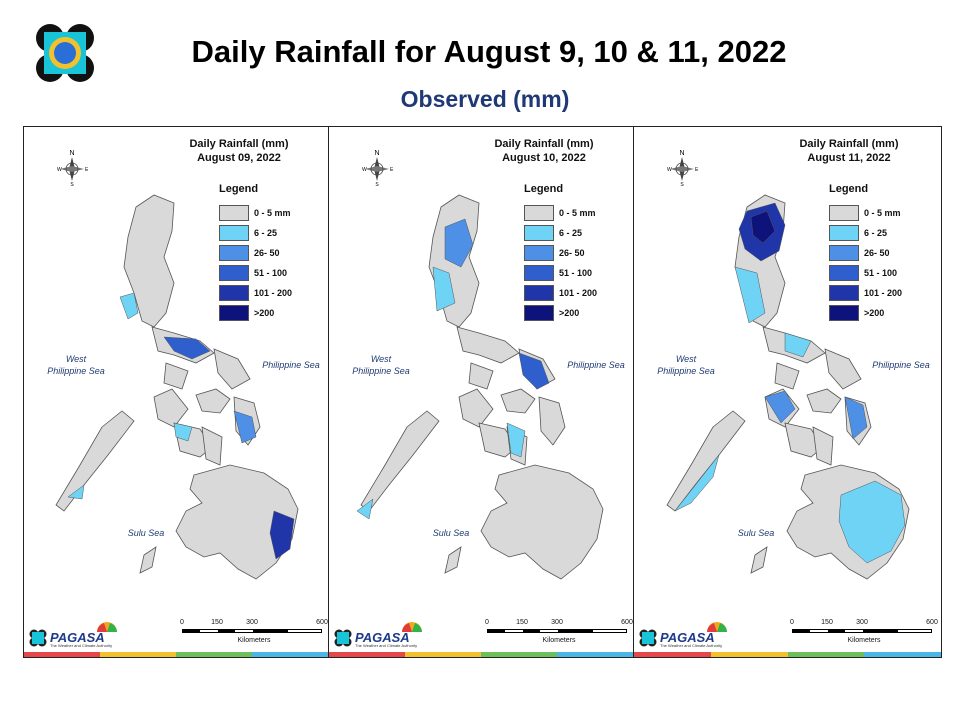 The height and width of the screenshot is (720, 960). Describe the element at coordinates (556, 634) in the screenshot. I see `scale-bar: 0 150 300 600 Kilometers` at that location.